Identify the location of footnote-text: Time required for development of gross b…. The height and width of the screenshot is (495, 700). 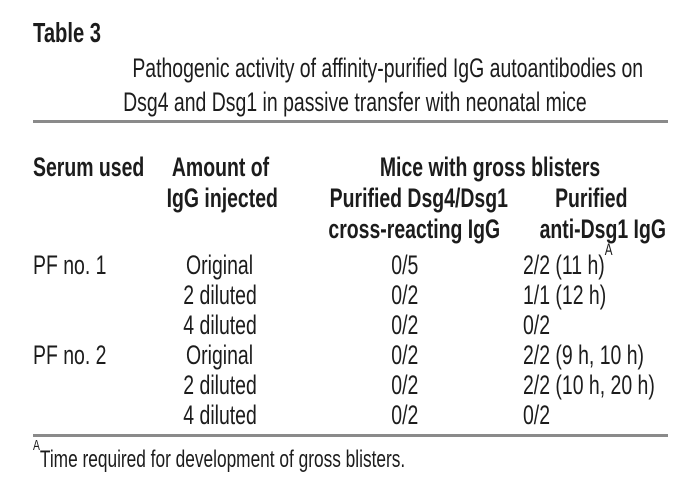
(222, 459).